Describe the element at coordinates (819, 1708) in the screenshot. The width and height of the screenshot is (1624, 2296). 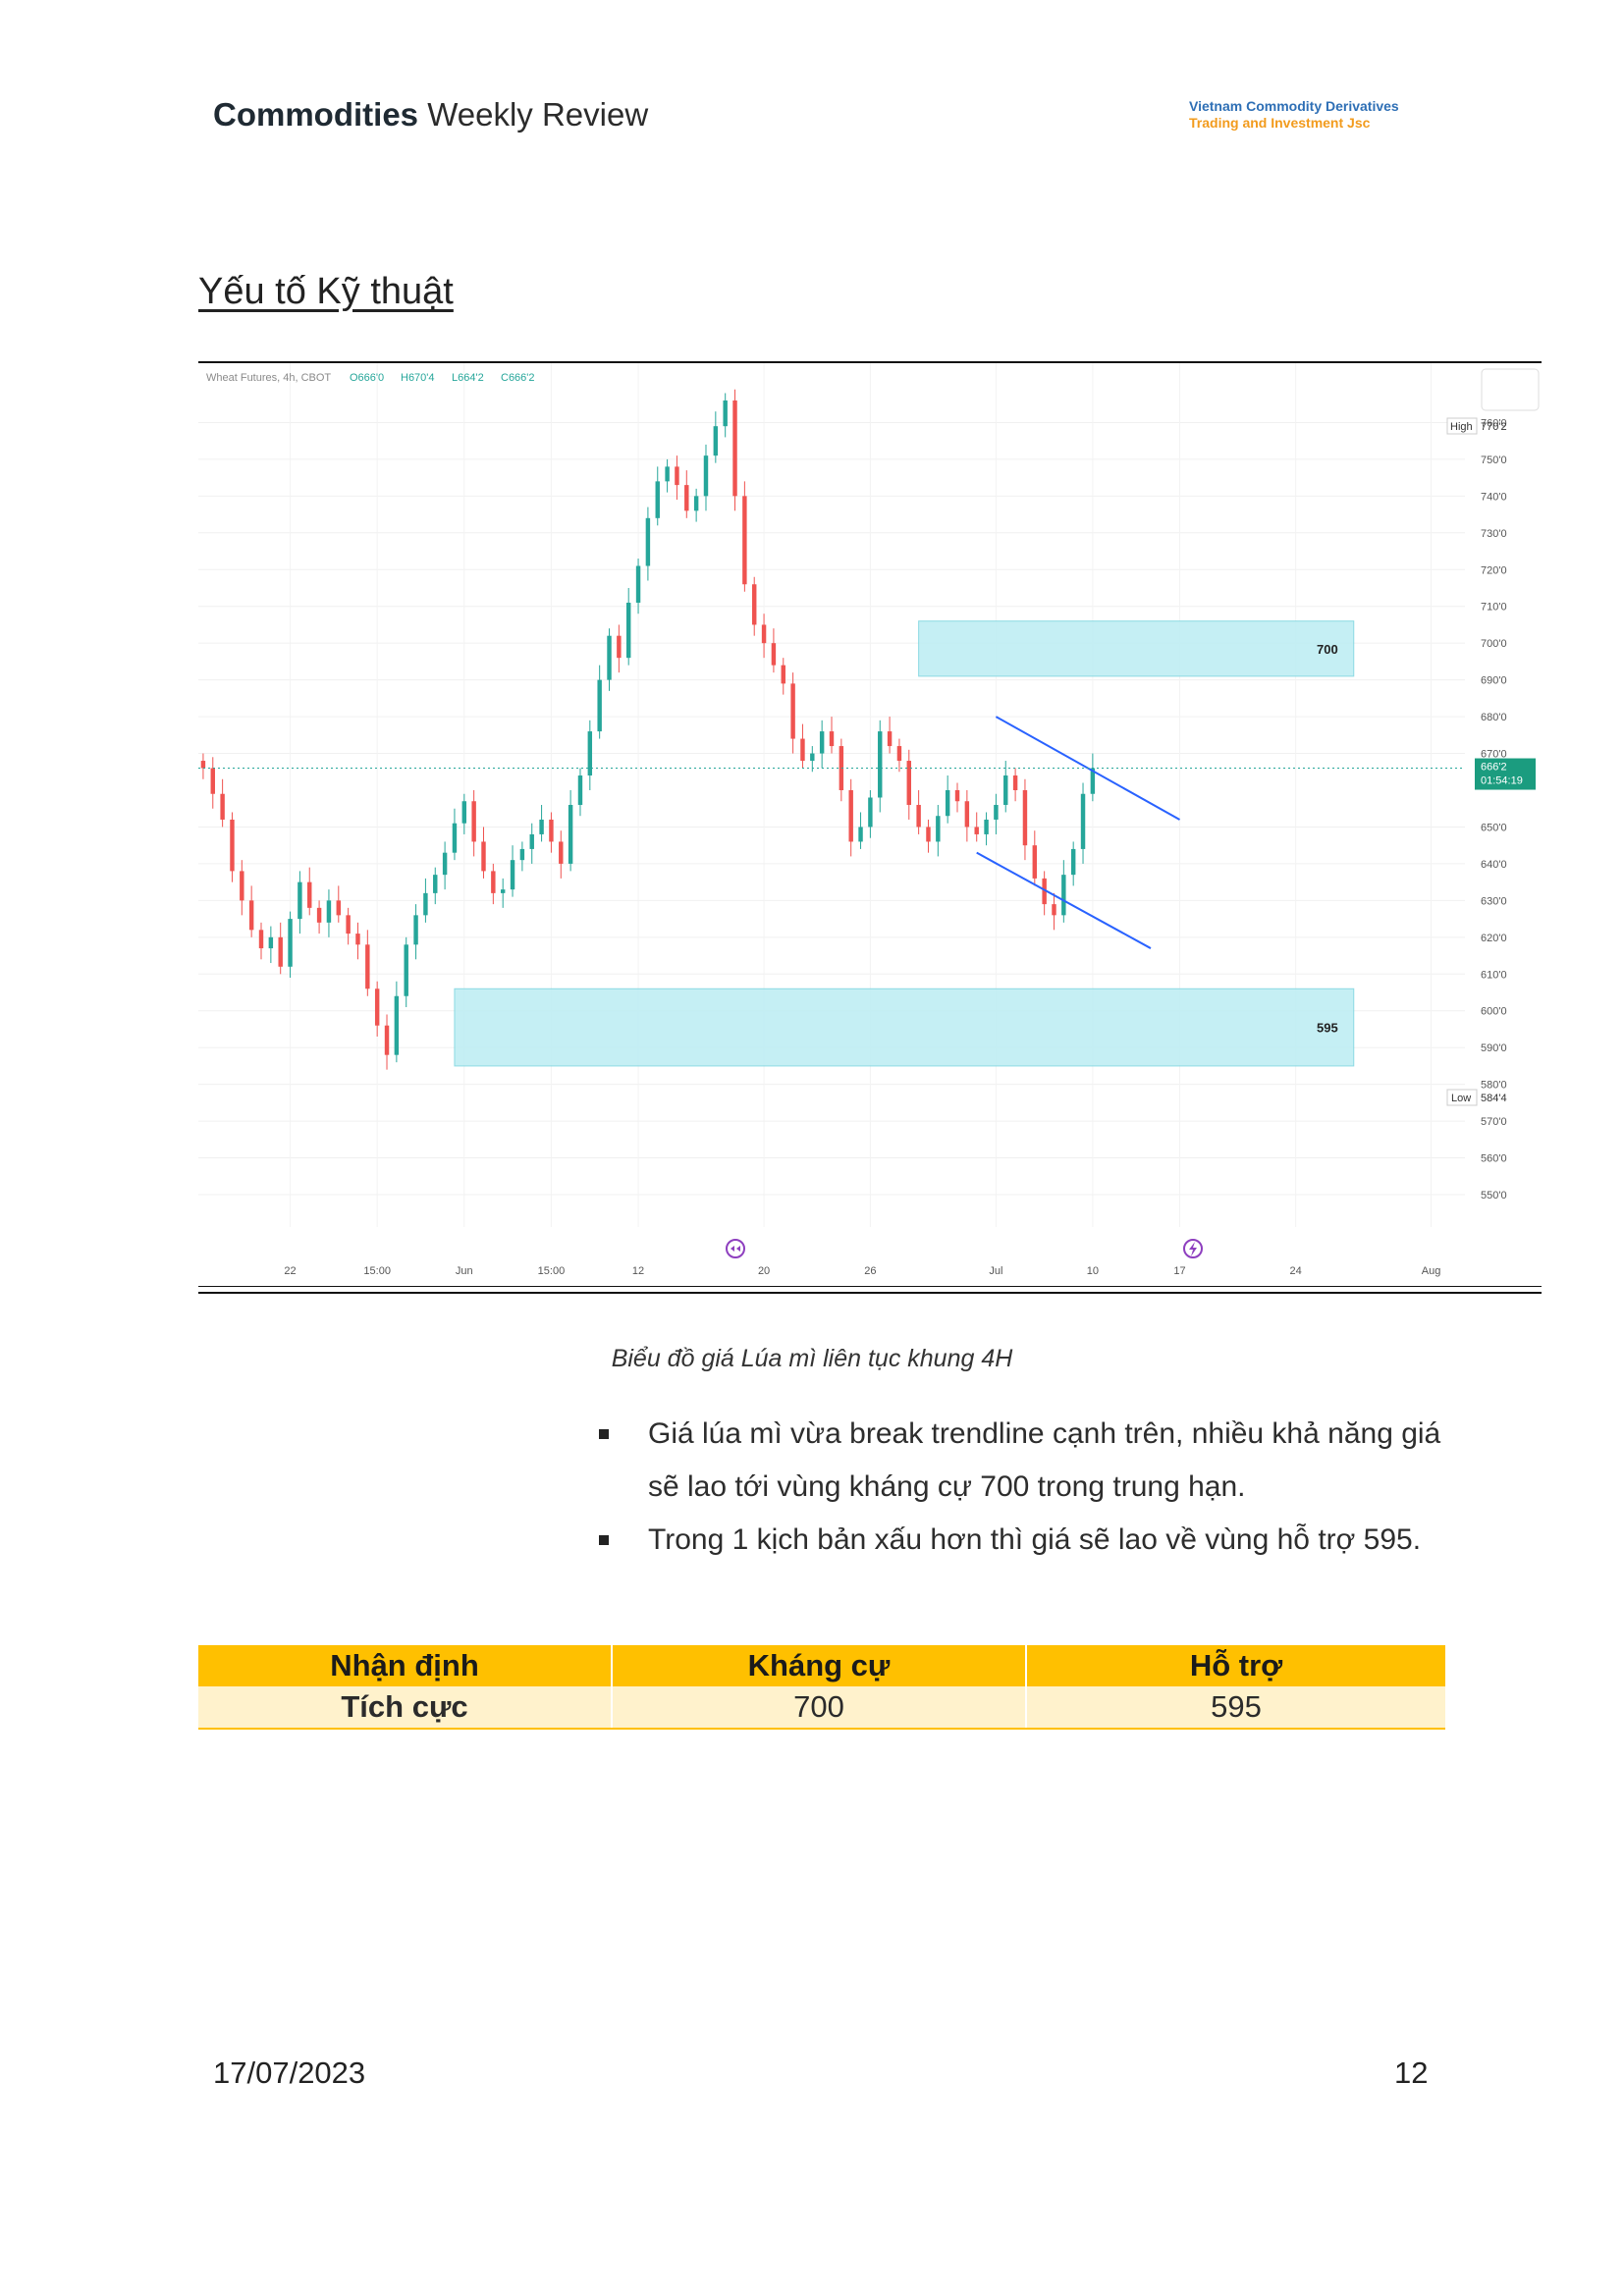
I see `cell-resistance: 700` at that location.